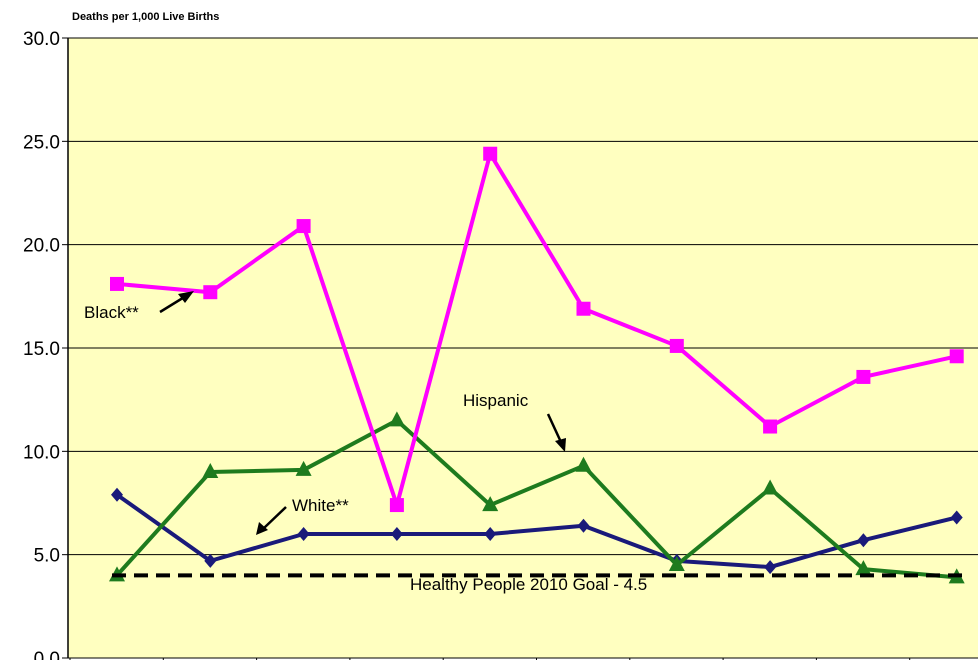 The image size is (978, 660). Describe the element at coordinates (262, 528) in the screenshot. I see `arrow-white-head` at that location.